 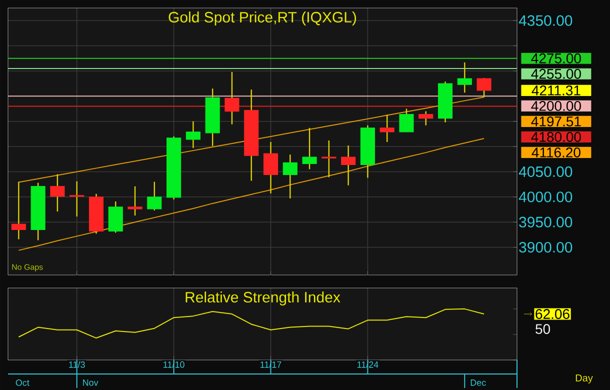 What do you see at coordinates (584, 379) in the screenshot?
I see `text: Day` at bounding box center [584, 379].